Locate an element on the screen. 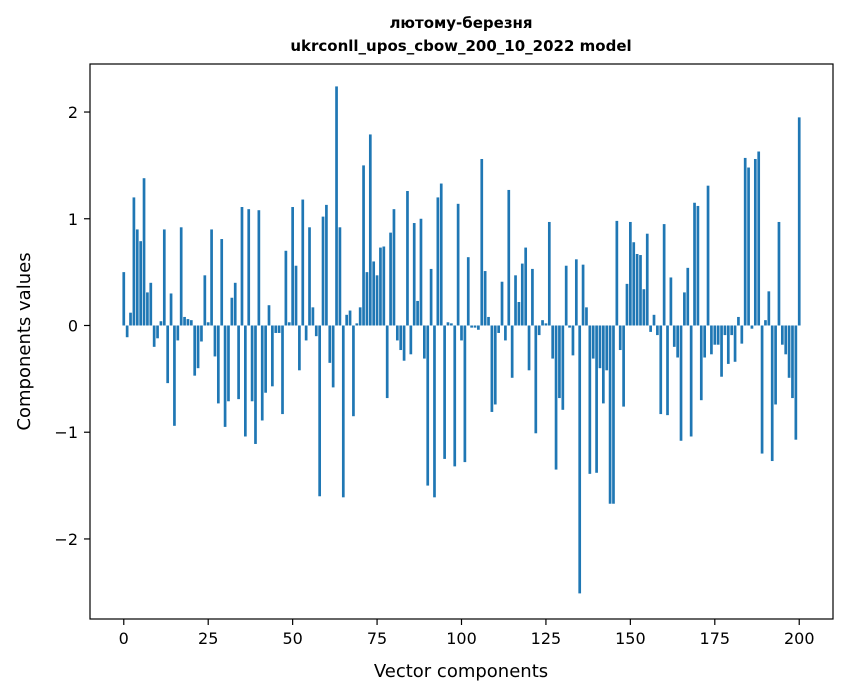  y-tick-label: −1 is located at coordinates (66, 432).